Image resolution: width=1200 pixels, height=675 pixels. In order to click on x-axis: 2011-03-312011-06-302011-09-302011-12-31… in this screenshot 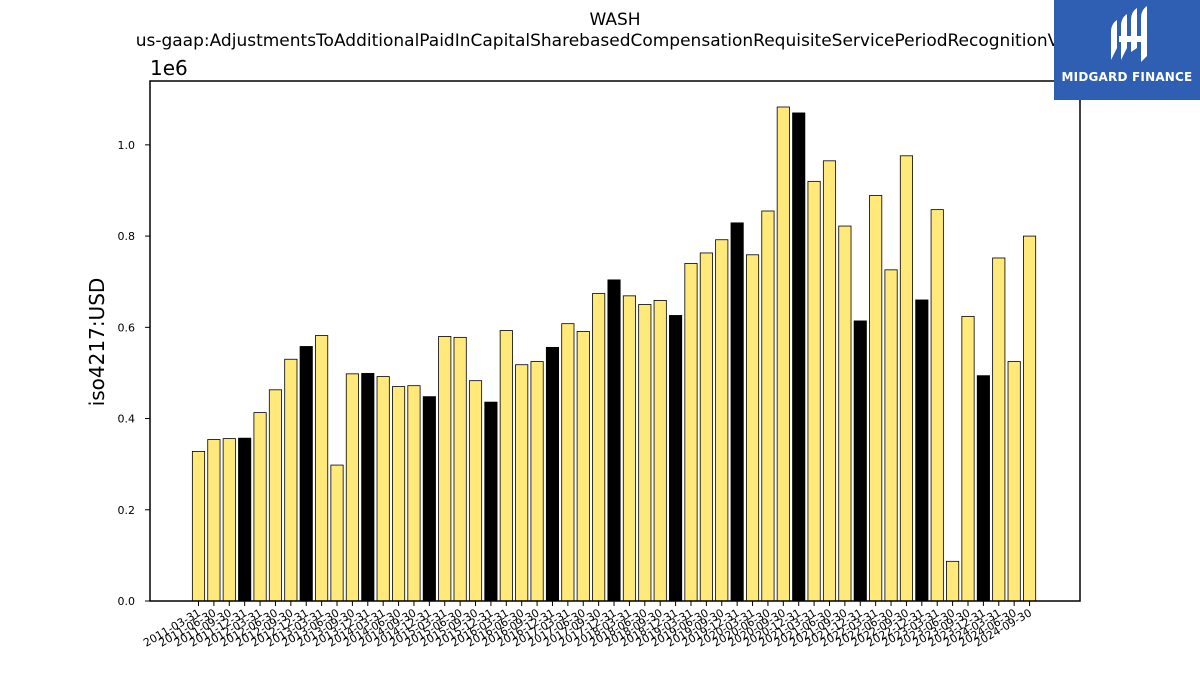, I will do `click(587, 625)`.